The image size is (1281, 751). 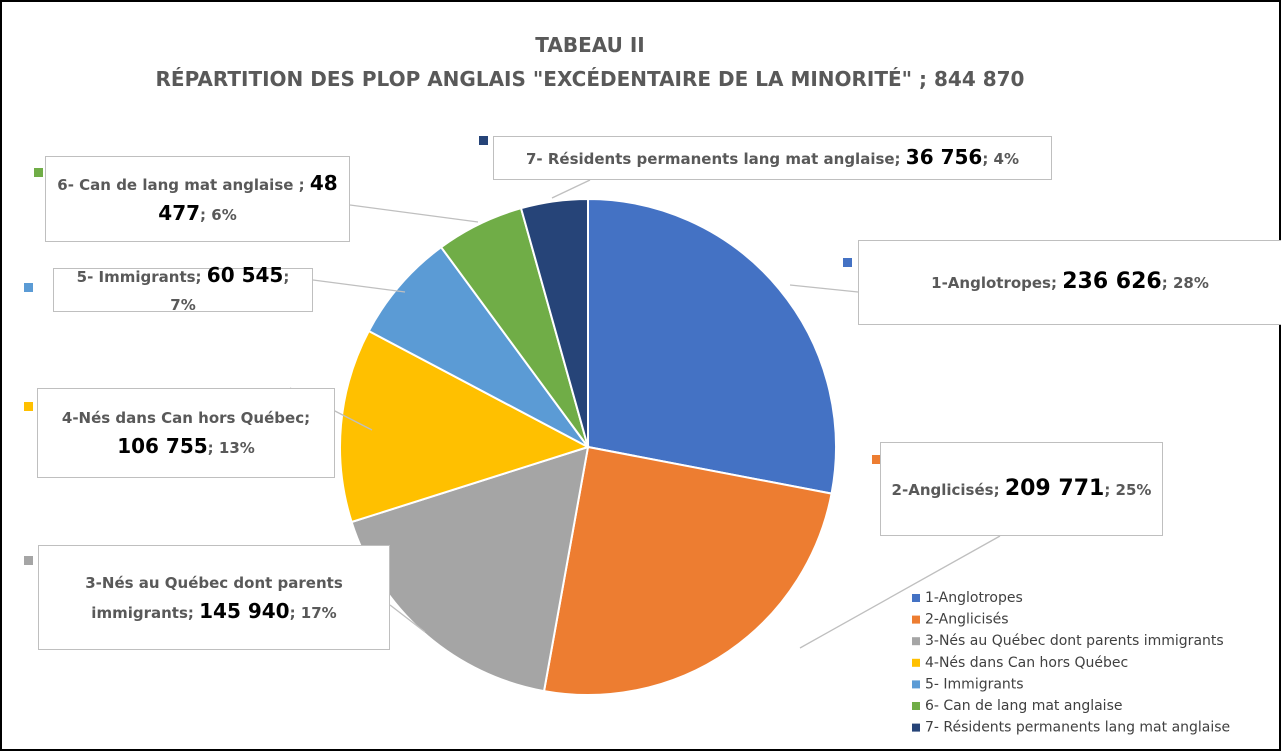 I want to click on legend-label: 1-Anglotropes, so click(x=974, y=598).